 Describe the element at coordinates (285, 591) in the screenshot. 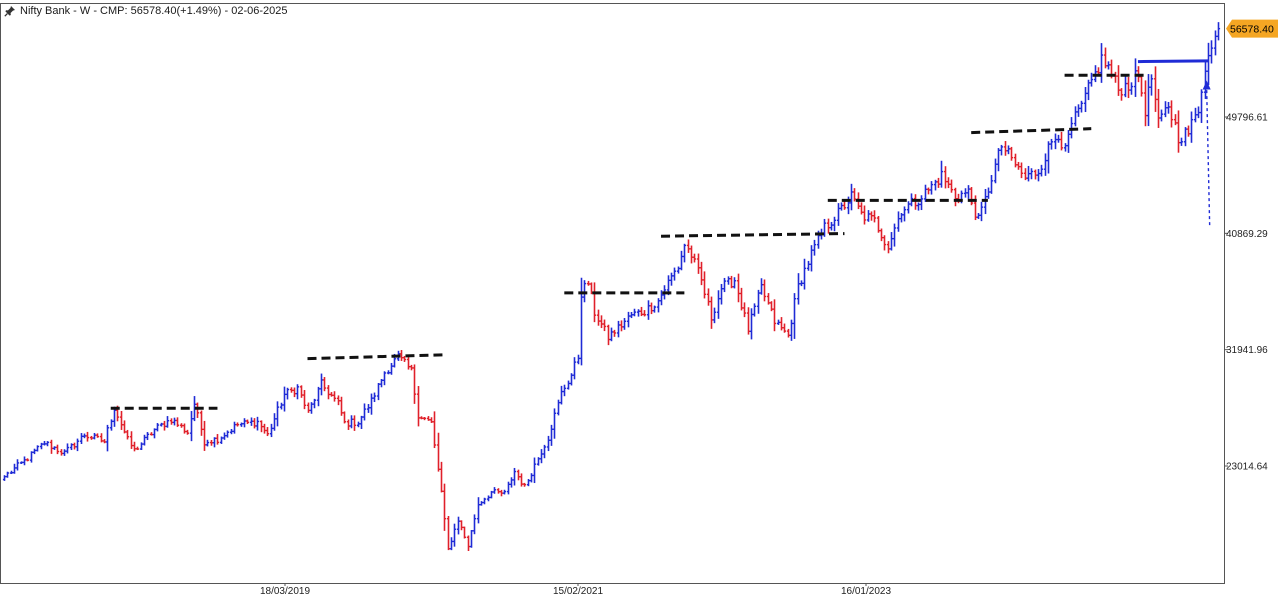

I see `x-tick-label-0: 18/03/2019` at that location.